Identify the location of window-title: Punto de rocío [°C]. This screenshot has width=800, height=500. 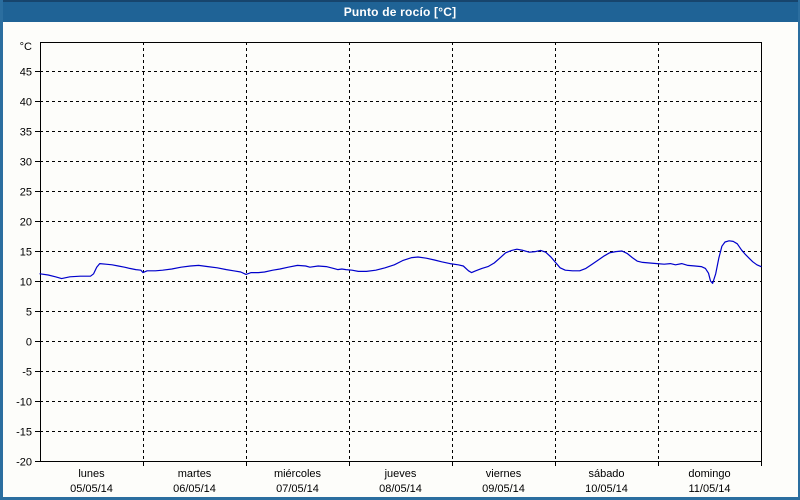
(400, 12).